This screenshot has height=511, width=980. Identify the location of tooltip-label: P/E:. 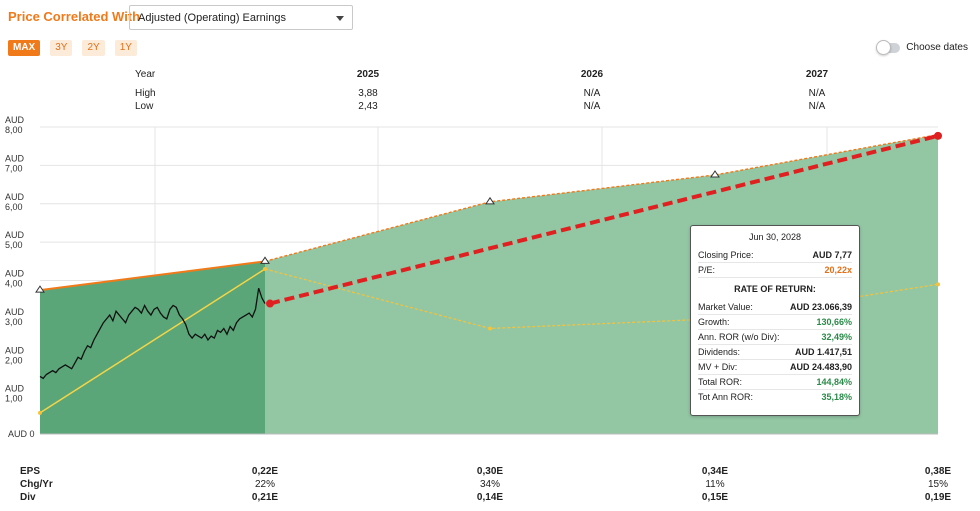
(707, 270).